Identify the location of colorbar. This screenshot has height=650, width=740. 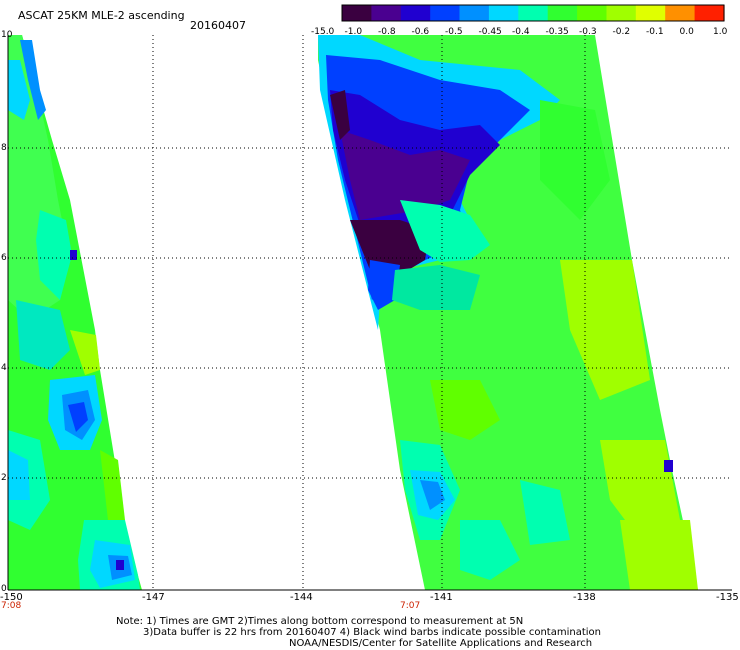
(533, 13).